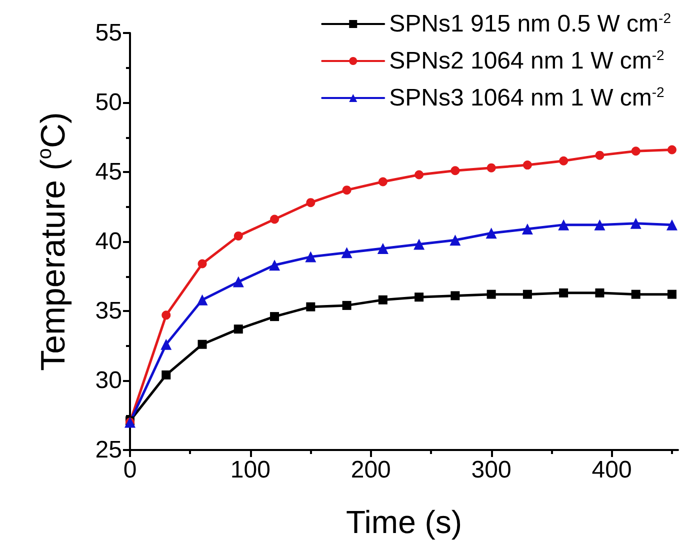  I want to click on y-tick-label: 40, so click(108, 241).